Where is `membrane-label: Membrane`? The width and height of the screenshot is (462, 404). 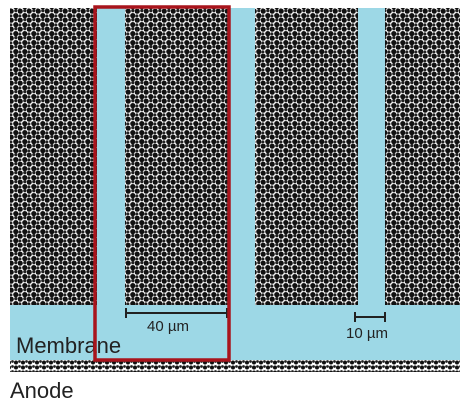 membrane-label: Membrane is located at coordinates (68, 345).